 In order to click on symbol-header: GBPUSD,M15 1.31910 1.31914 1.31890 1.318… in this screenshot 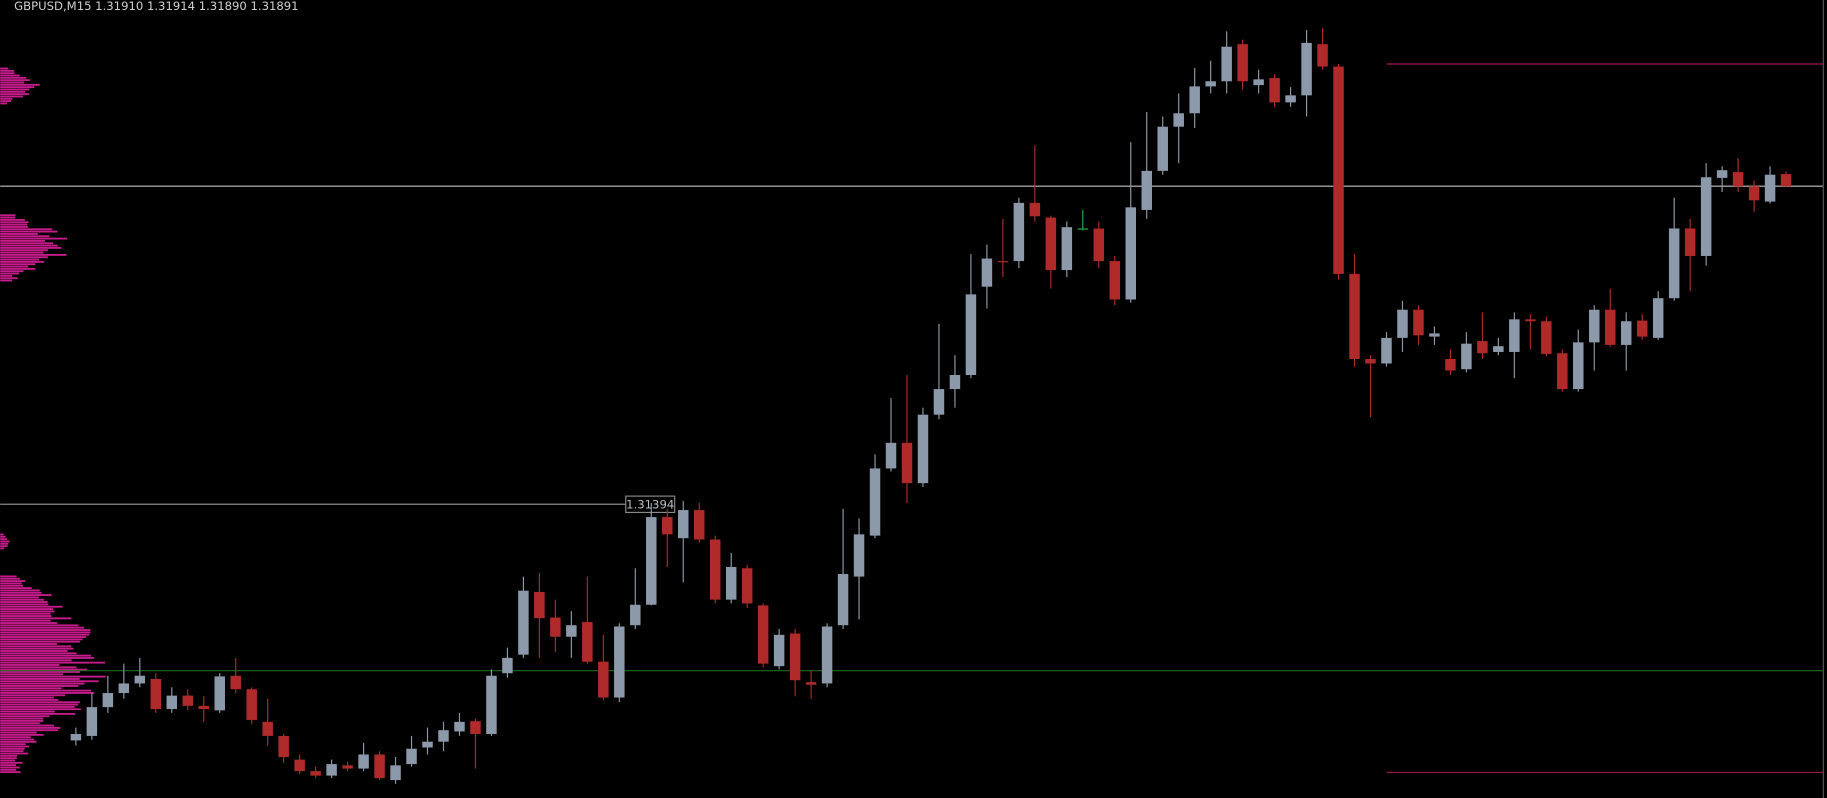, I will do `click(156, 6)`.